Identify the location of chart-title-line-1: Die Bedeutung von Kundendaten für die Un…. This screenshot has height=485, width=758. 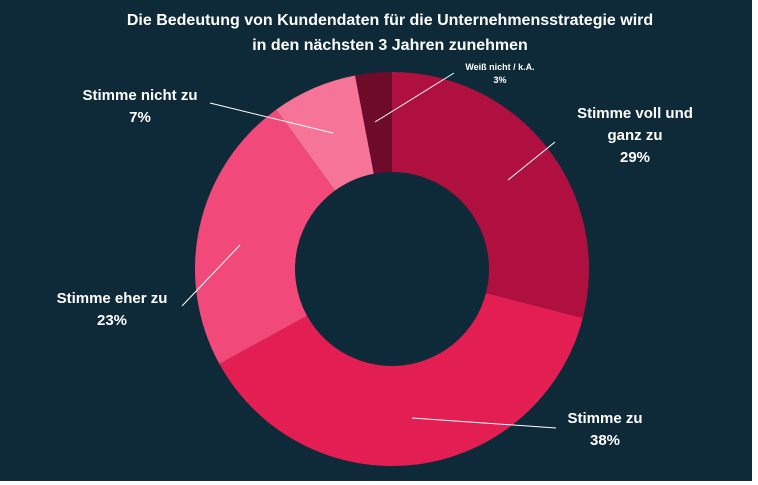
(390, 20).